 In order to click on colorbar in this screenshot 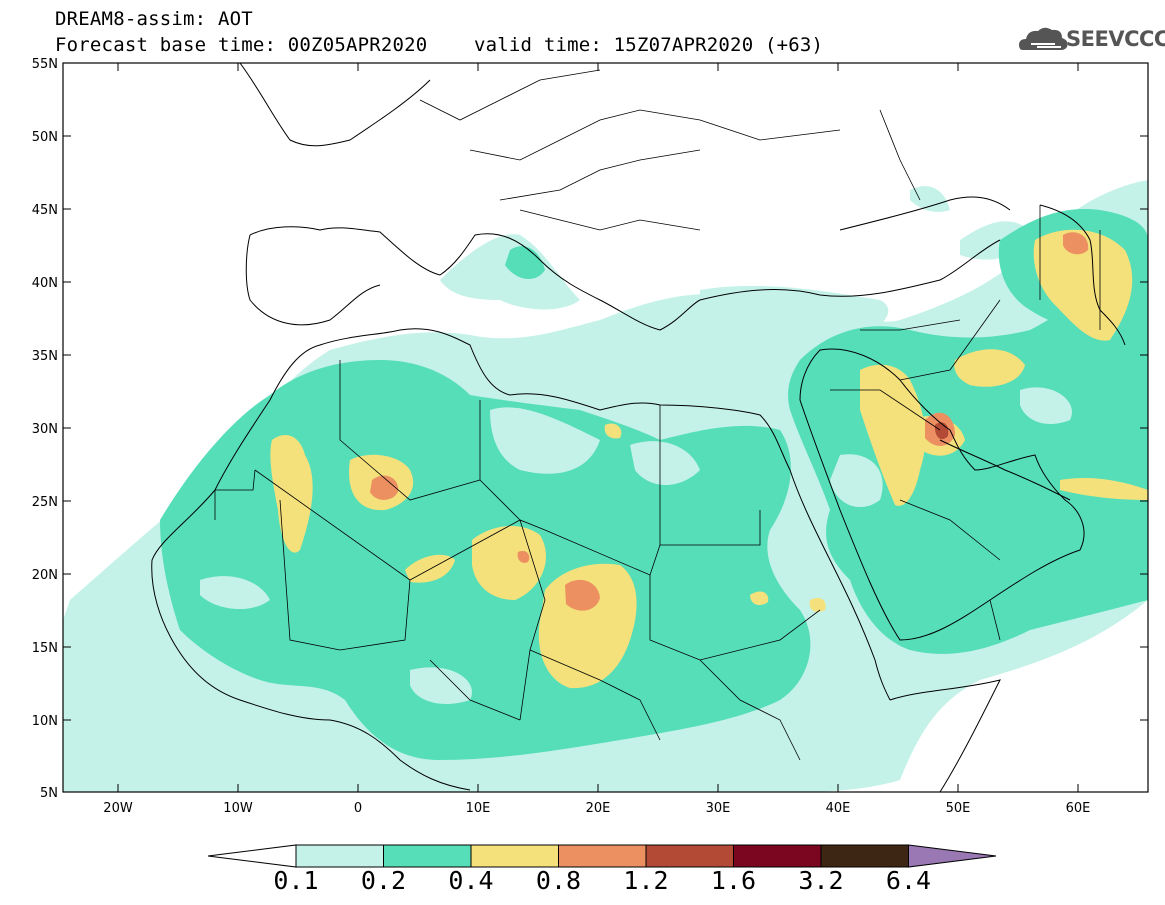, I will do `click(602, 856)`.